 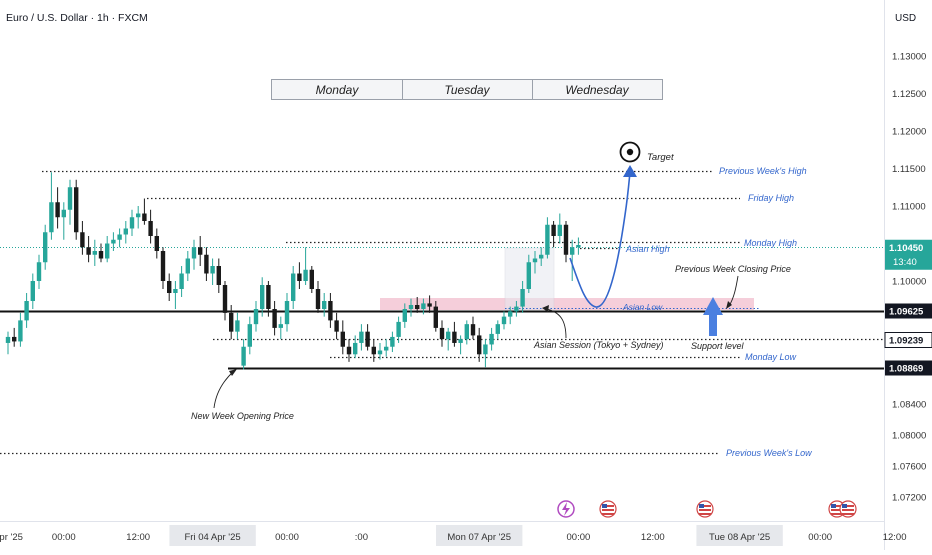 I want to click on price-badge-1: 1.09625, so click(x=908, y=311).